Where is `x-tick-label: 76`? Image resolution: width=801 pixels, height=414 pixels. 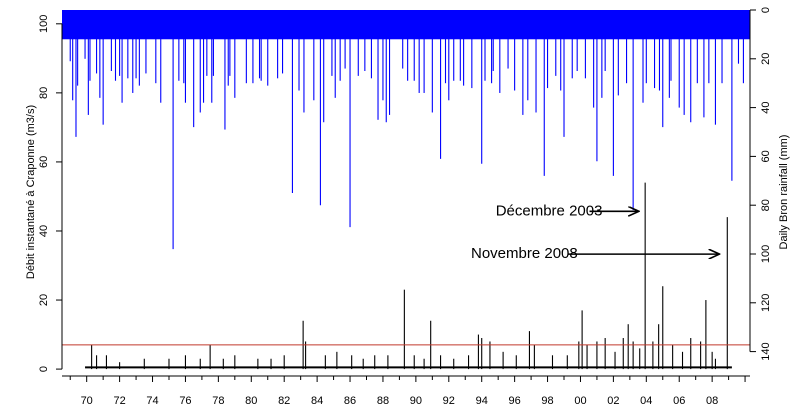 x-tick-label: 76 is located at coordinates (185, 401).